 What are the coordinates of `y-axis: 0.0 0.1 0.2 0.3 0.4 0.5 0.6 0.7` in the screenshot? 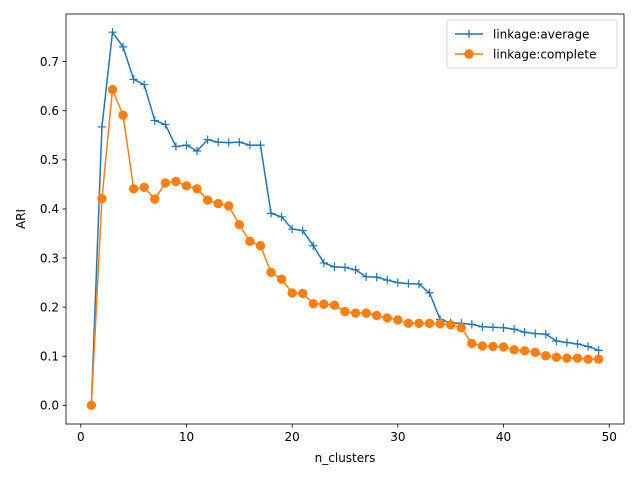 It's located at (53, 234).